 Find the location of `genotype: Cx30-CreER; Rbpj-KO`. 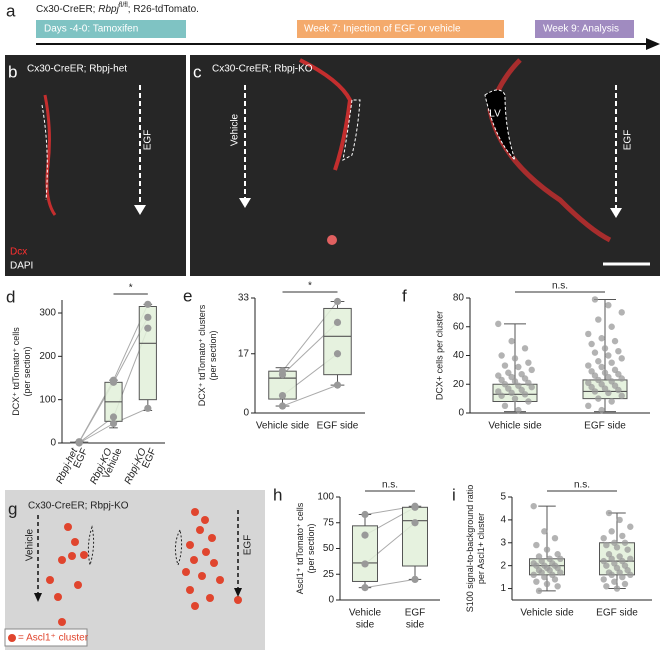

genotype: Cx30-CreER; Rbpj-KO is located at coordinates (78, 506).